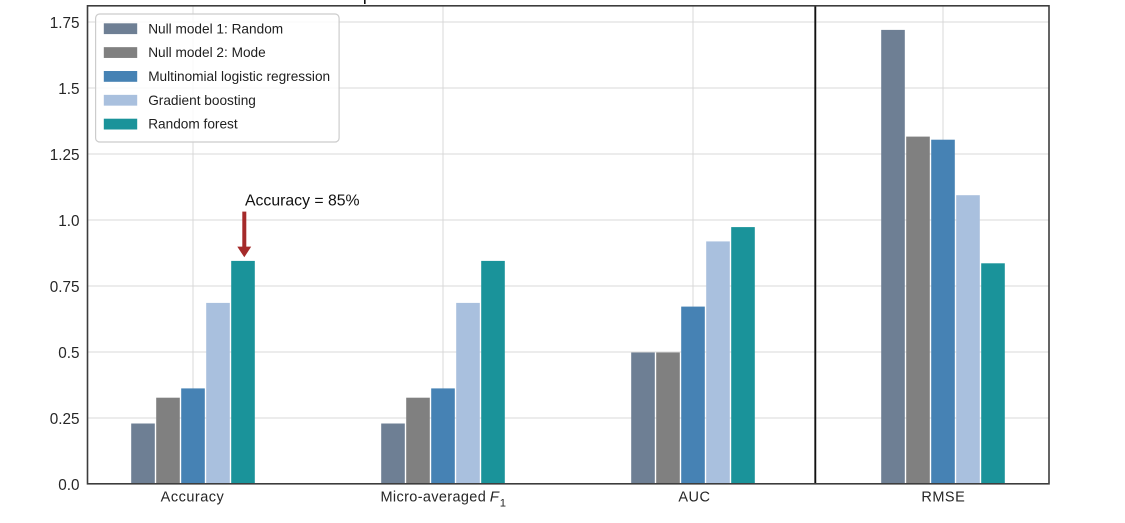 The image size is (1125, 523). Describe the element at coordinates (193, 498) in the screenshot. I see `svg-text: Accuracy` at that location.